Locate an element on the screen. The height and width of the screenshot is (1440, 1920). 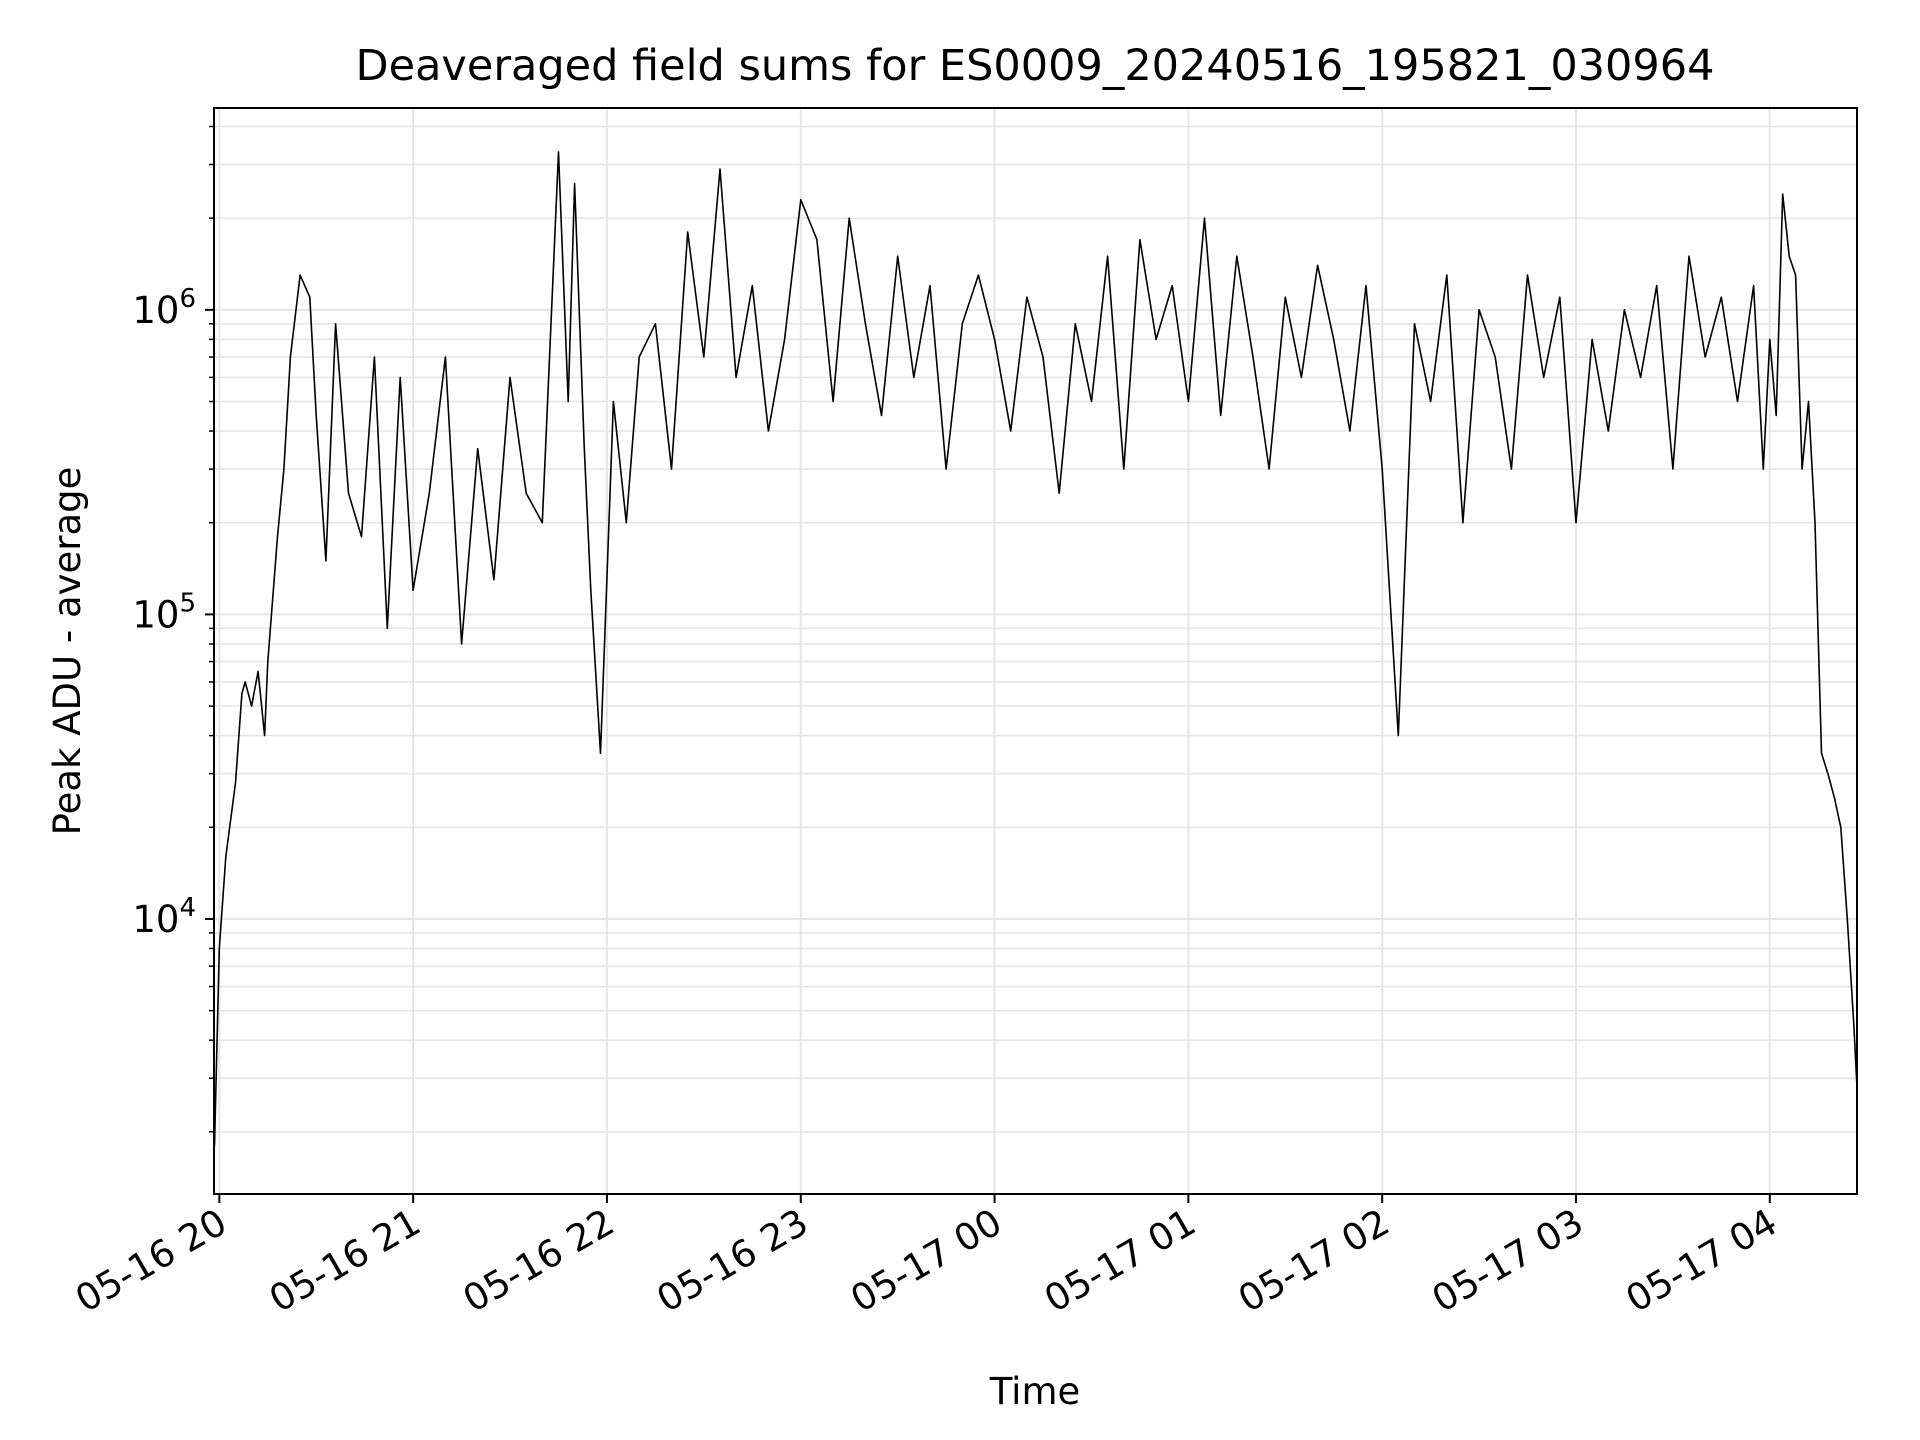
y-tick-label: 10⁶ is located at coordinates (164, 308).